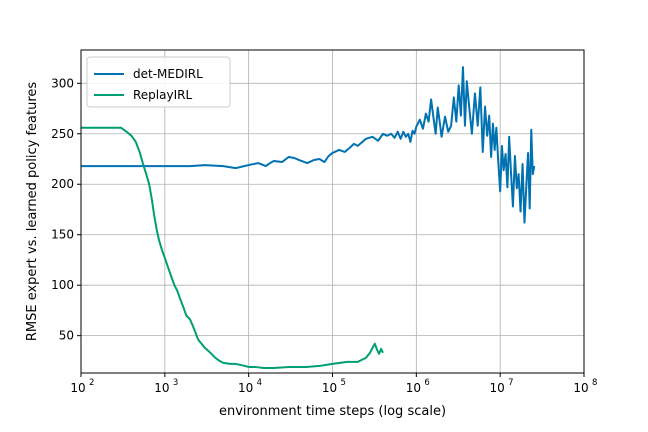 The width and height of the screenshot is (648, 432). What do you see at coordinates (168, 74) in the screenshot?
I see `legend-label-det-medirl: det-MEDIRL` at bounding box center [168, 74].